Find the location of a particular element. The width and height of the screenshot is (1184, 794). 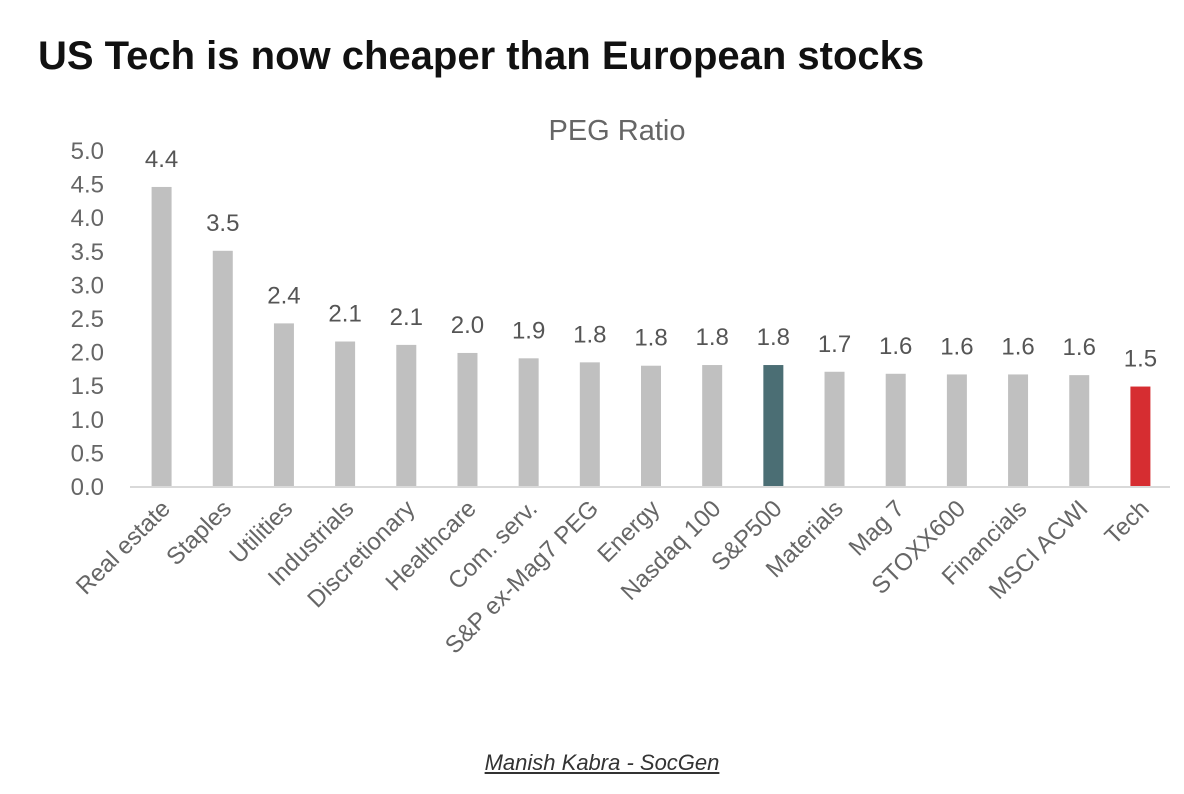

y-tick-label: 4.0 is located at coordinates (87, 218).